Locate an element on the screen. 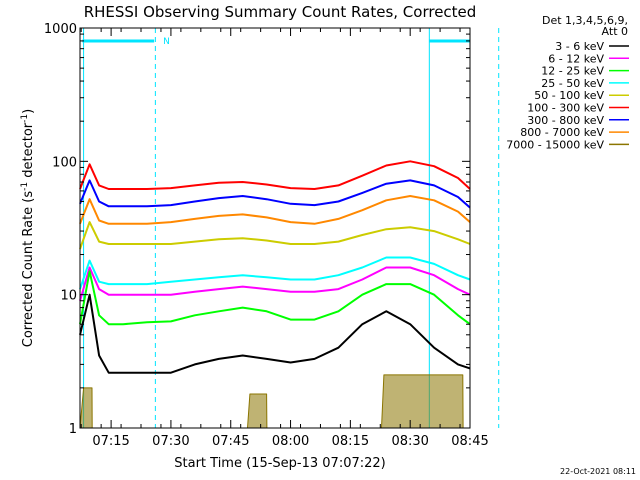  legend-label-8: 7000 - 15000 keV is located at coordinates (555, 144).